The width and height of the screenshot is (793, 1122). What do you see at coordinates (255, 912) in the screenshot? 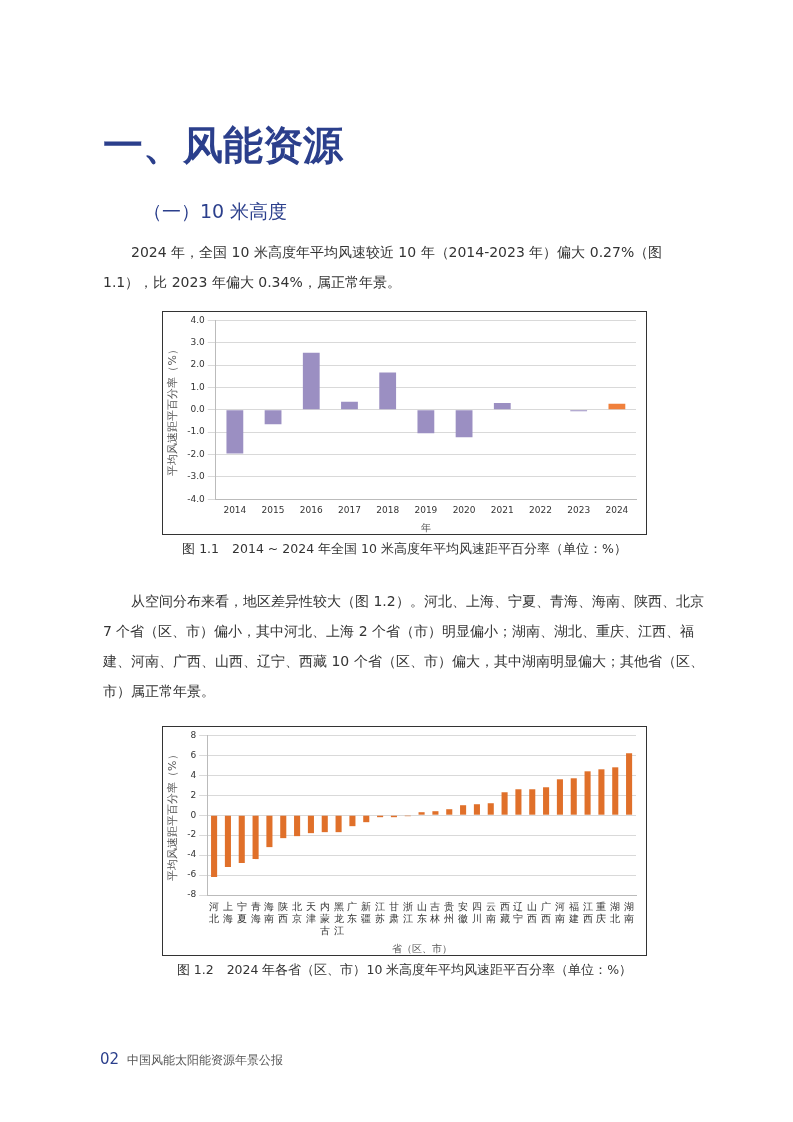
I see `x-tick-label: 青海` at bounding box center [255, 912].